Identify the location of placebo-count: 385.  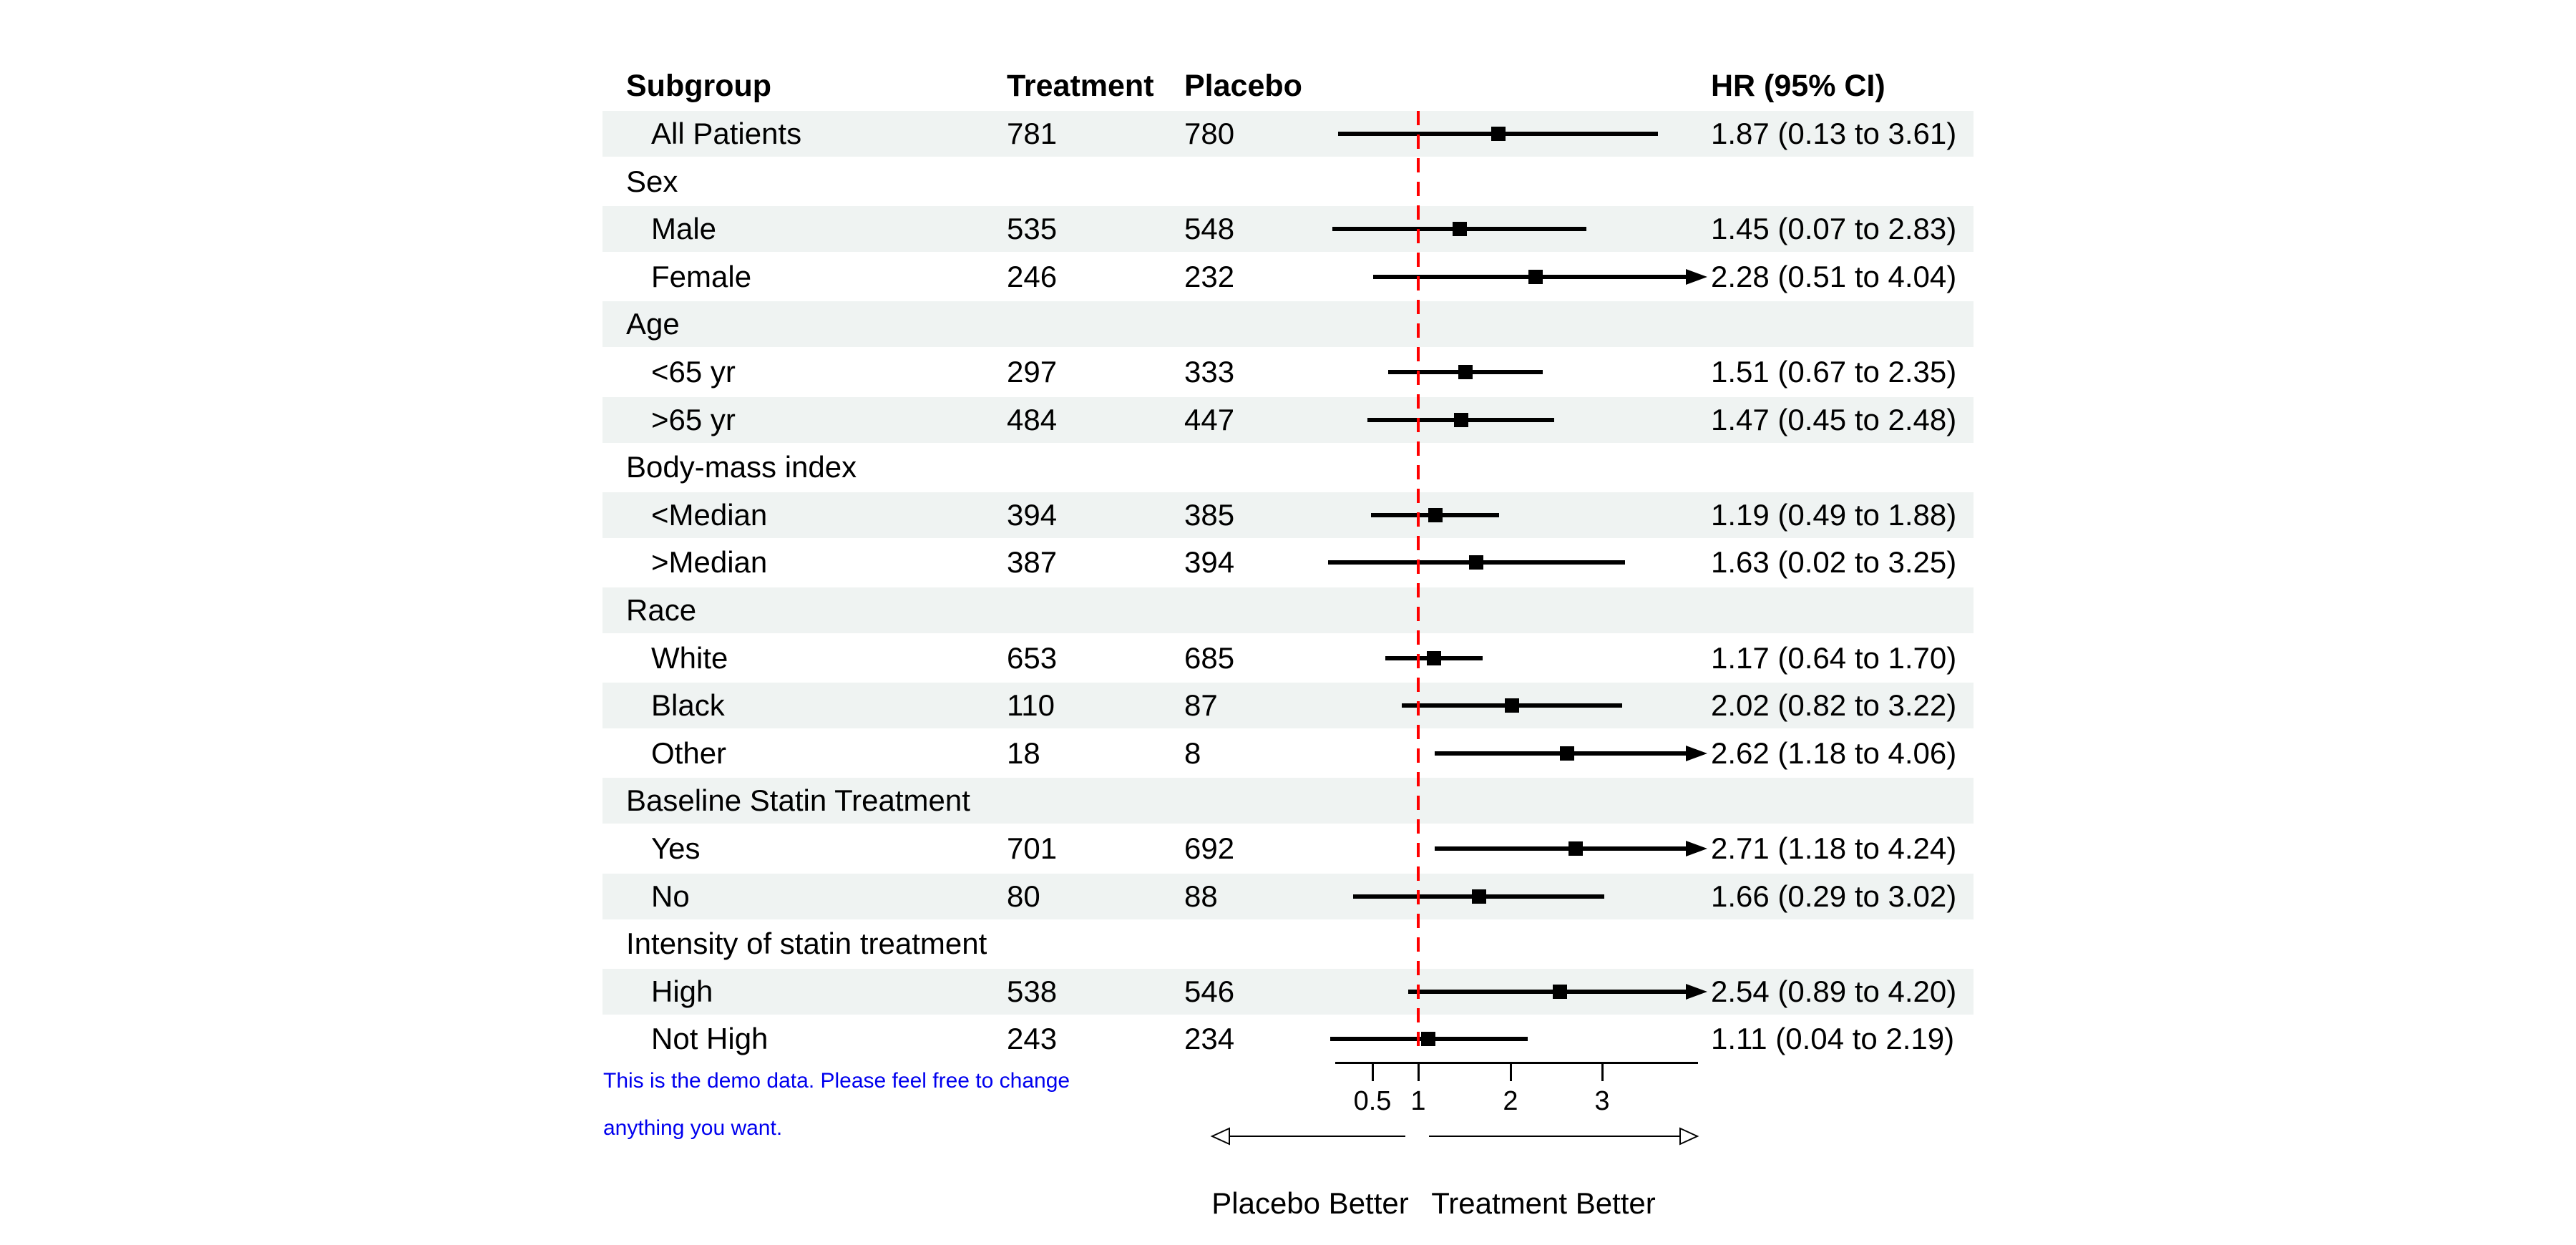
(1209, 515).